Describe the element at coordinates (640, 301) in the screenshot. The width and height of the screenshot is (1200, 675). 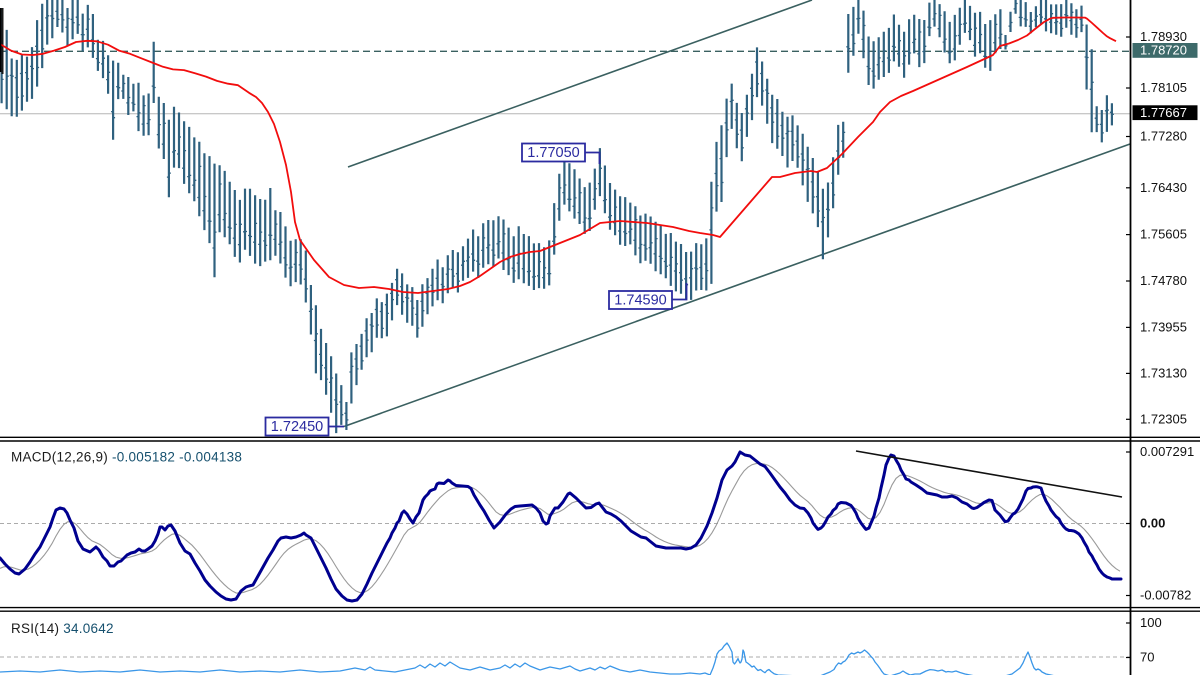
I see `svg-text: 1.74590` at that location.